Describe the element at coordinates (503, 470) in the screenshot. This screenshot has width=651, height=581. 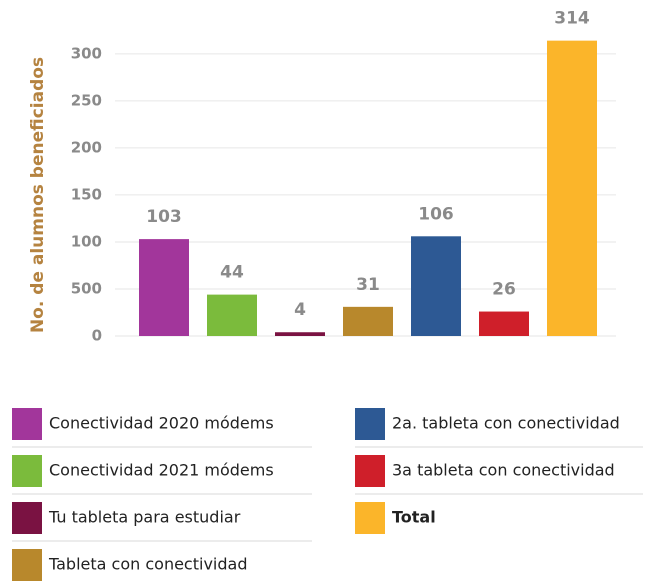
I see `legend-label: 3a tableta con conectividad` at that location.